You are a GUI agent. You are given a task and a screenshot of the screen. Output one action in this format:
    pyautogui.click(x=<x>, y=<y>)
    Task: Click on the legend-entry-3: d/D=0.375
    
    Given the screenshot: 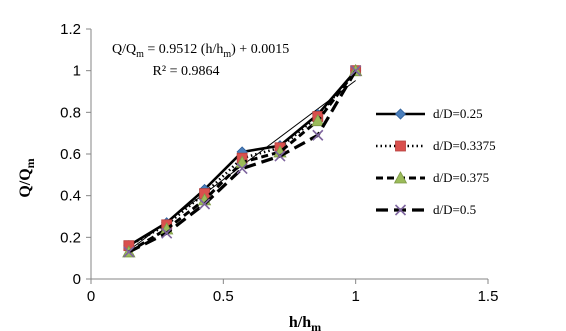 What is the action you would take?
    pyautogui.click(x=432, y=177)
    